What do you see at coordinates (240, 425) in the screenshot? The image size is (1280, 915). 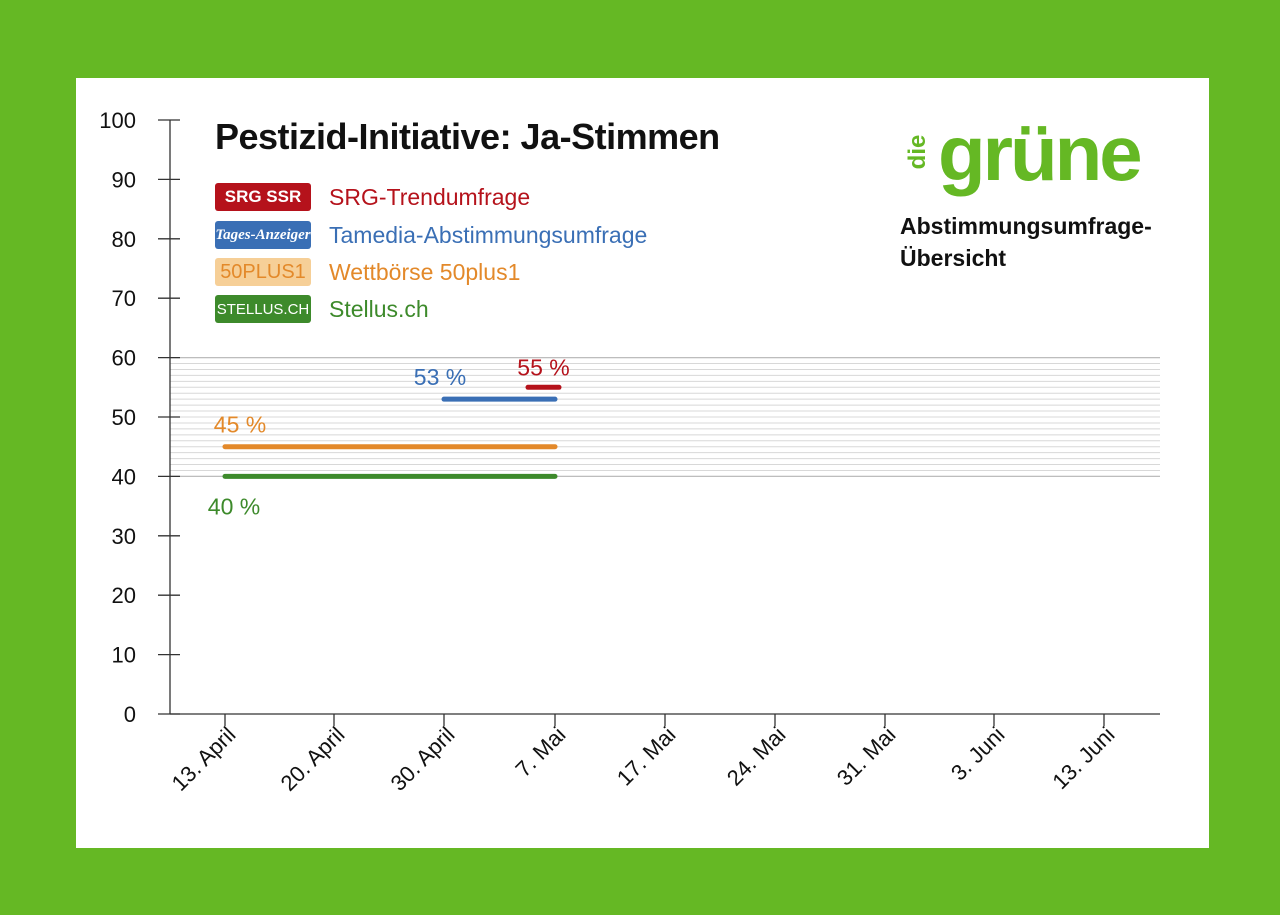 I see `data-label: 45 %` at bounding box center [240, 425].